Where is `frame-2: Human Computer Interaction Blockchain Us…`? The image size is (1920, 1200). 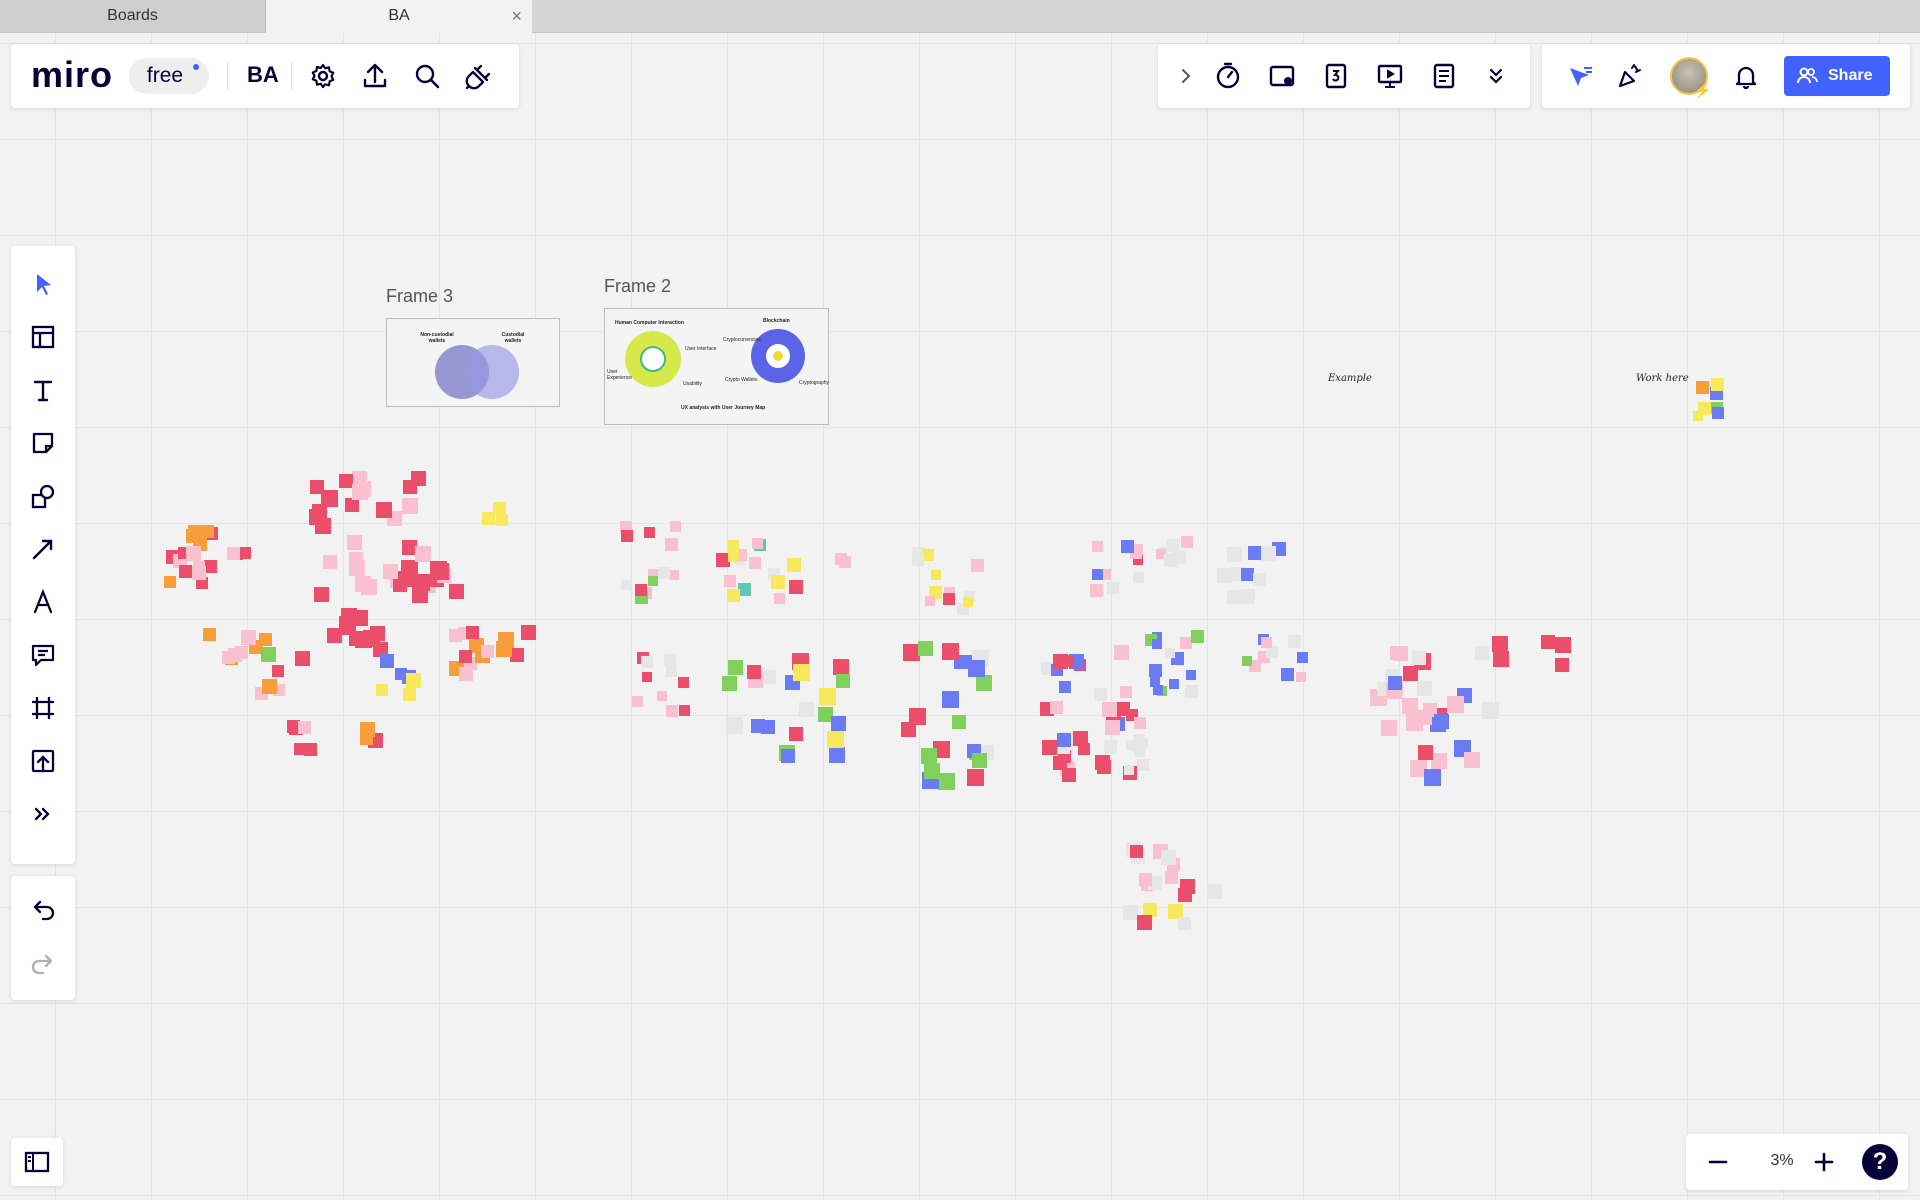 frame-2: Human Computer Interaction Blockchain Us… is located at coordinates (716, 366).